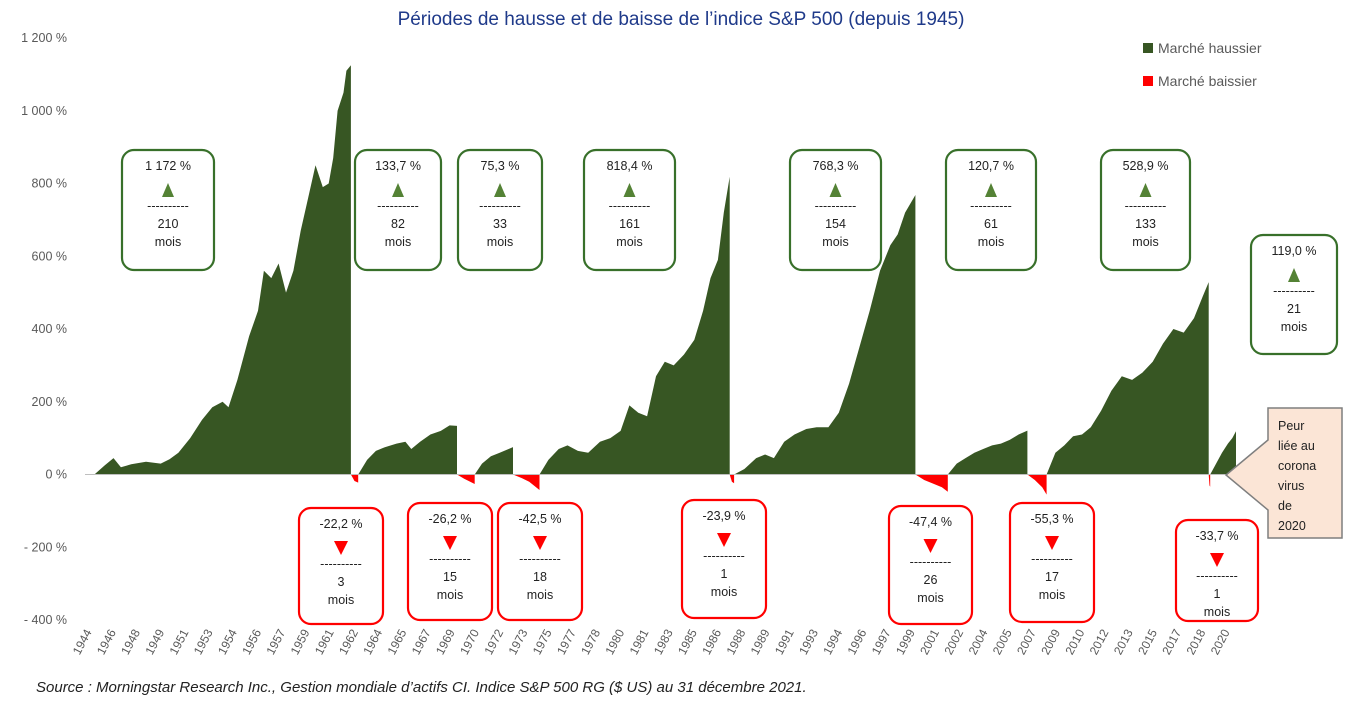 The height and width of the screenshot is (710, 1356). What do you see at coordinates (540, 577) in the screenshot?
I see `annotation-months: 18` at bounding box center [540, 577].